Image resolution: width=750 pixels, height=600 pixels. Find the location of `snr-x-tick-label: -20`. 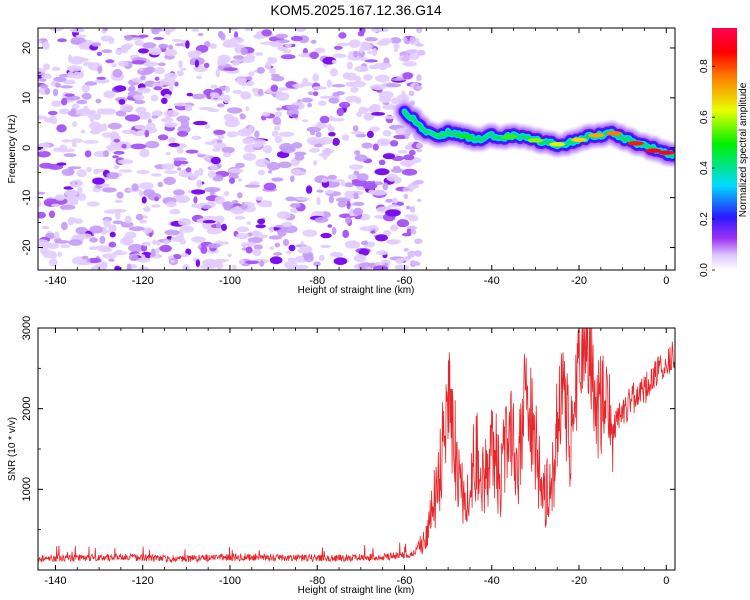

snr-x-tick-label: -20 is located at coordinates (579, 581).